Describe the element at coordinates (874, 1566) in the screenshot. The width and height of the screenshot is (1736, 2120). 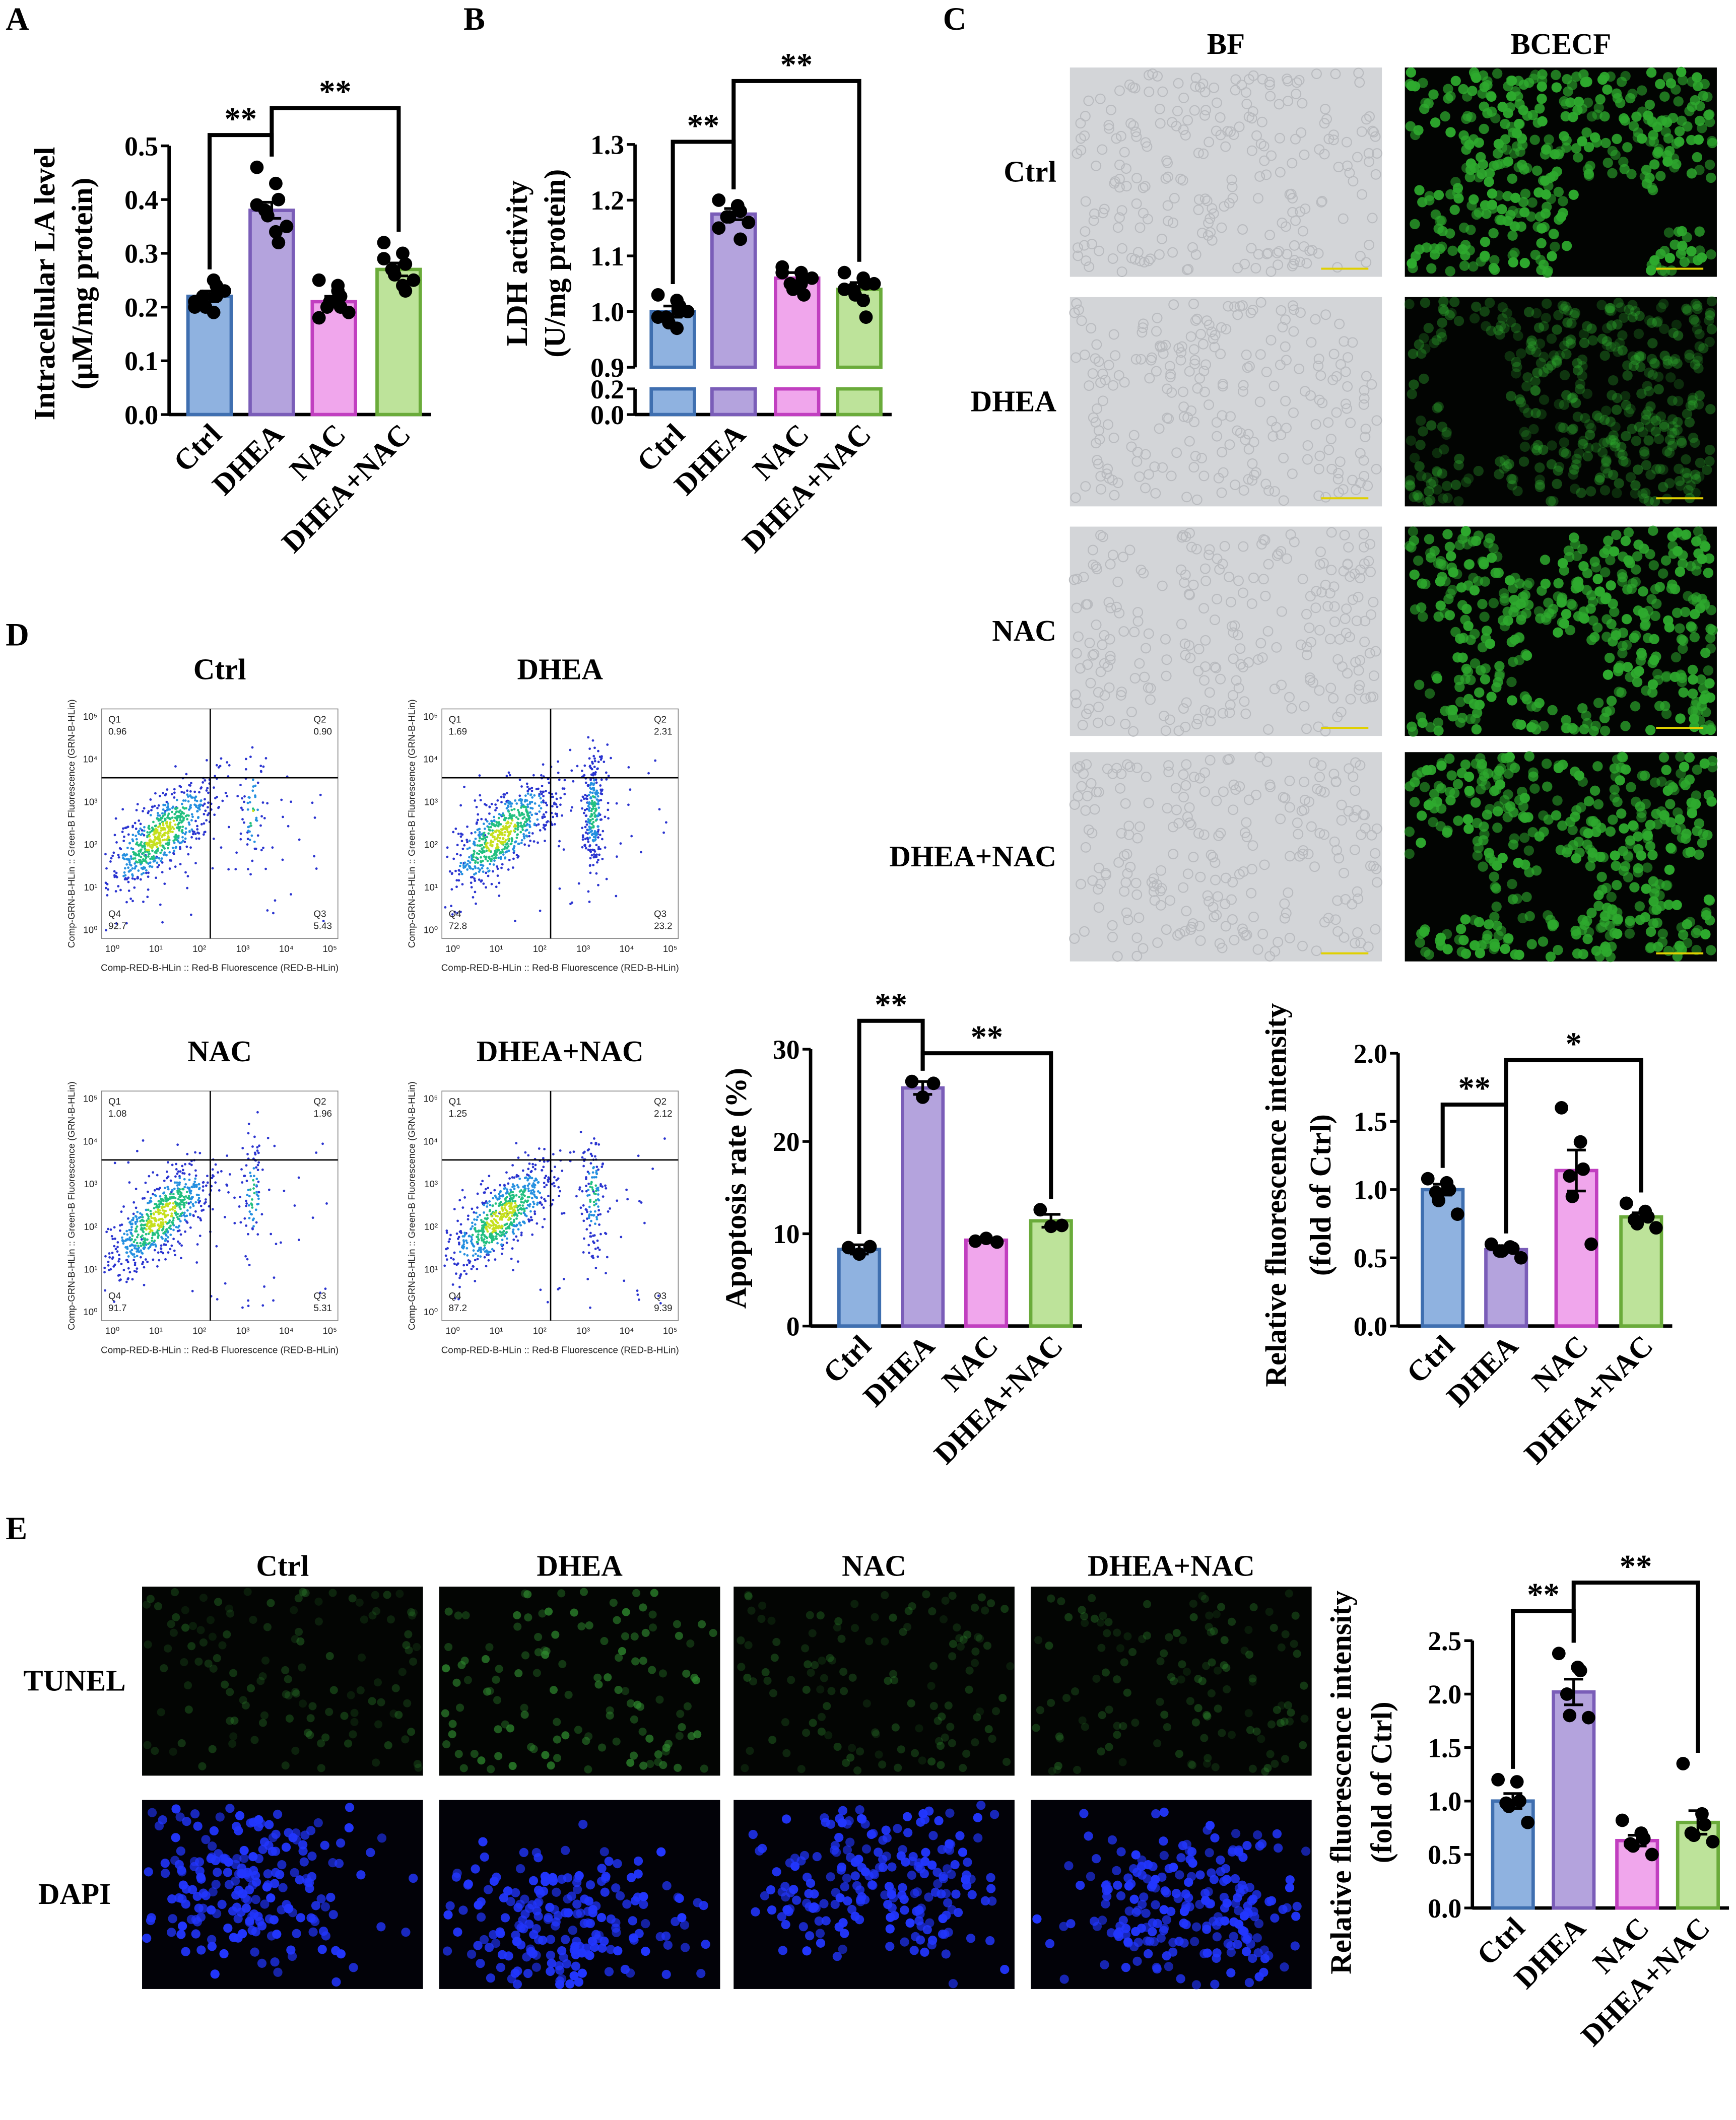
I see `column-label: NAC` at that location.